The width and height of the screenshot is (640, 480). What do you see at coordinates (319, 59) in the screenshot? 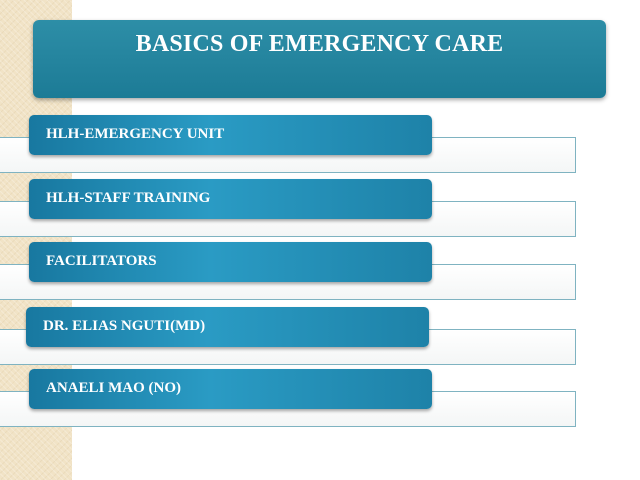
I see `title-banner: BASICS OF EMERGENCY CARE` at bounding box center [319, 59].